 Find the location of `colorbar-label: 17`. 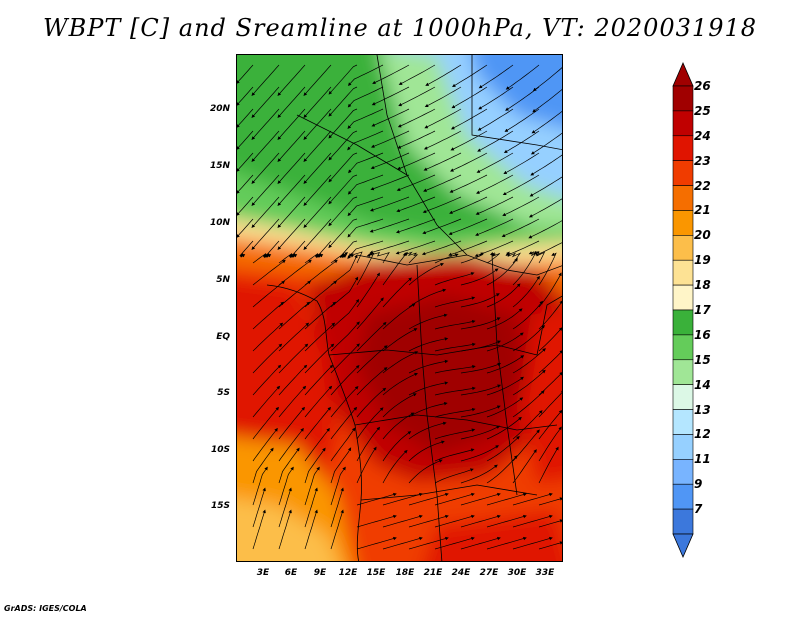

colorbar-label: 17 is located at coordinates (702, 310).